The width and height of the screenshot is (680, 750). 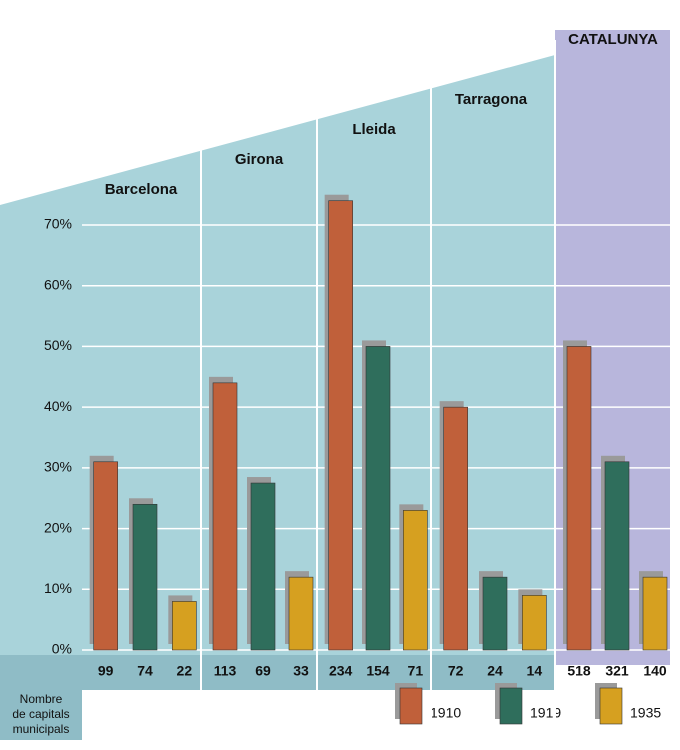 What do you see at coordinates (613, 39) in the screenshot?
I see `category-label: CATALUNYA` at bounding box center [613, 39].